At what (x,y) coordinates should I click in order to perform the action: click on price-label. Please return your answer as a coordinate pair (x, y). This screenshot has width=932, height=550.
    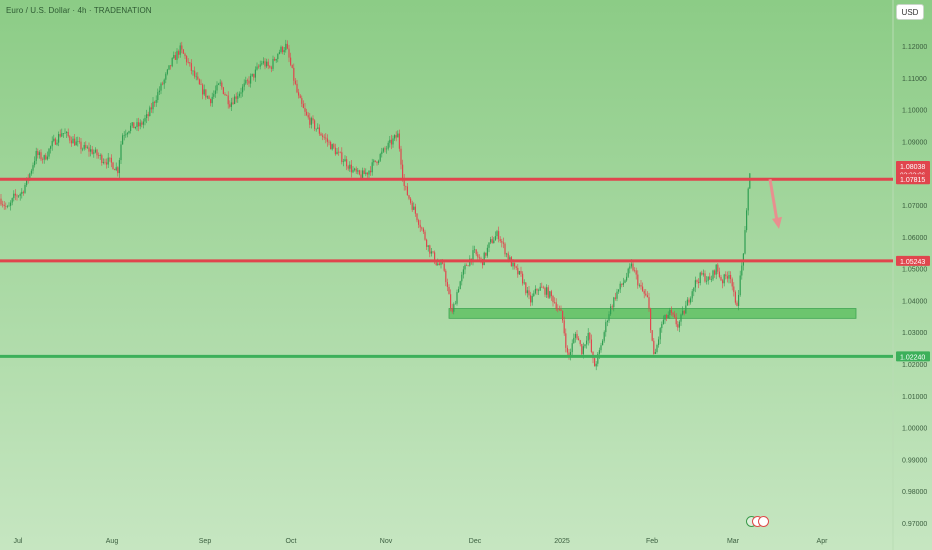
    Looking at the image, I should click on (913, 260).